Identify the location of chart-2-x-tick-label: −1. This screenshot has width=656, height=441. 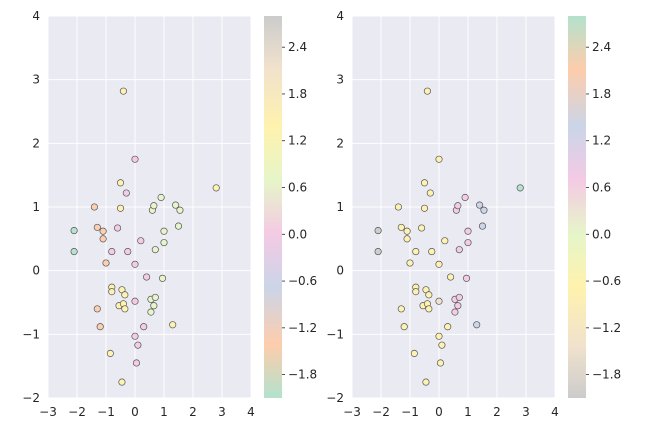
(410, 412).